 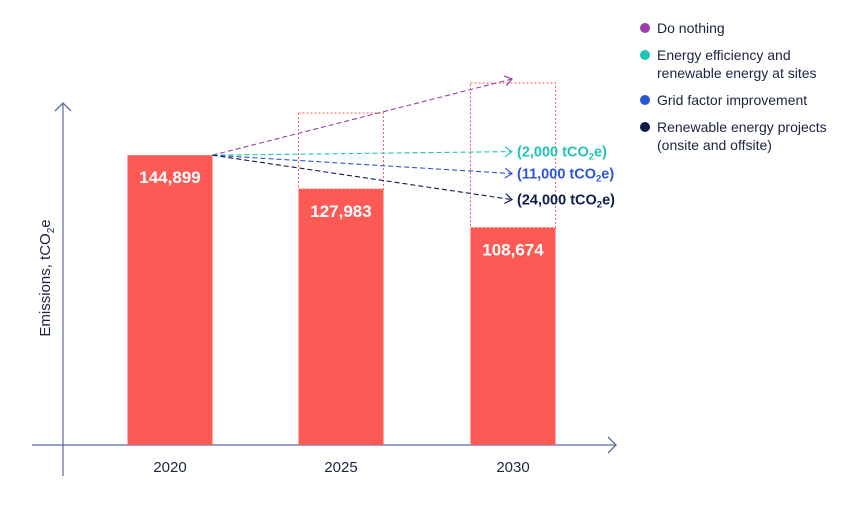 What do you see at coordinates (565, 176) in the screenshot?
I see `scenario-saving-label: (11,000 tCO2e)` at bounding box center [565, 176].